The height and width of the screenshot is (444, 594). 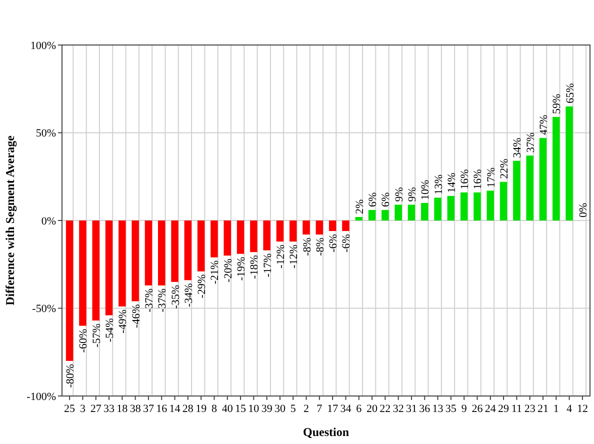 I want to click on x-tick-label: 34, so click(x=346, y=409).